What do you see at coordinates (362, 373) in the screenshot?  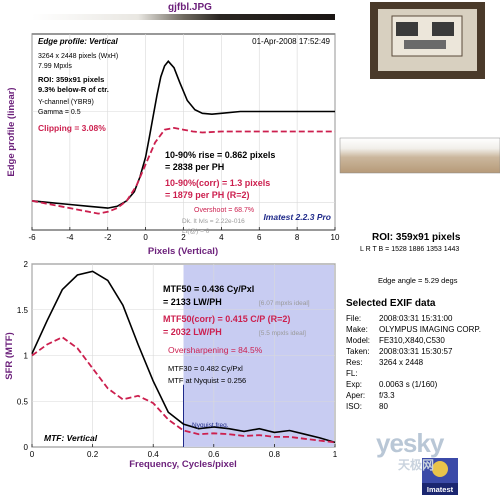 I see `exif-row: FL:` at bounding box center [362, 373].